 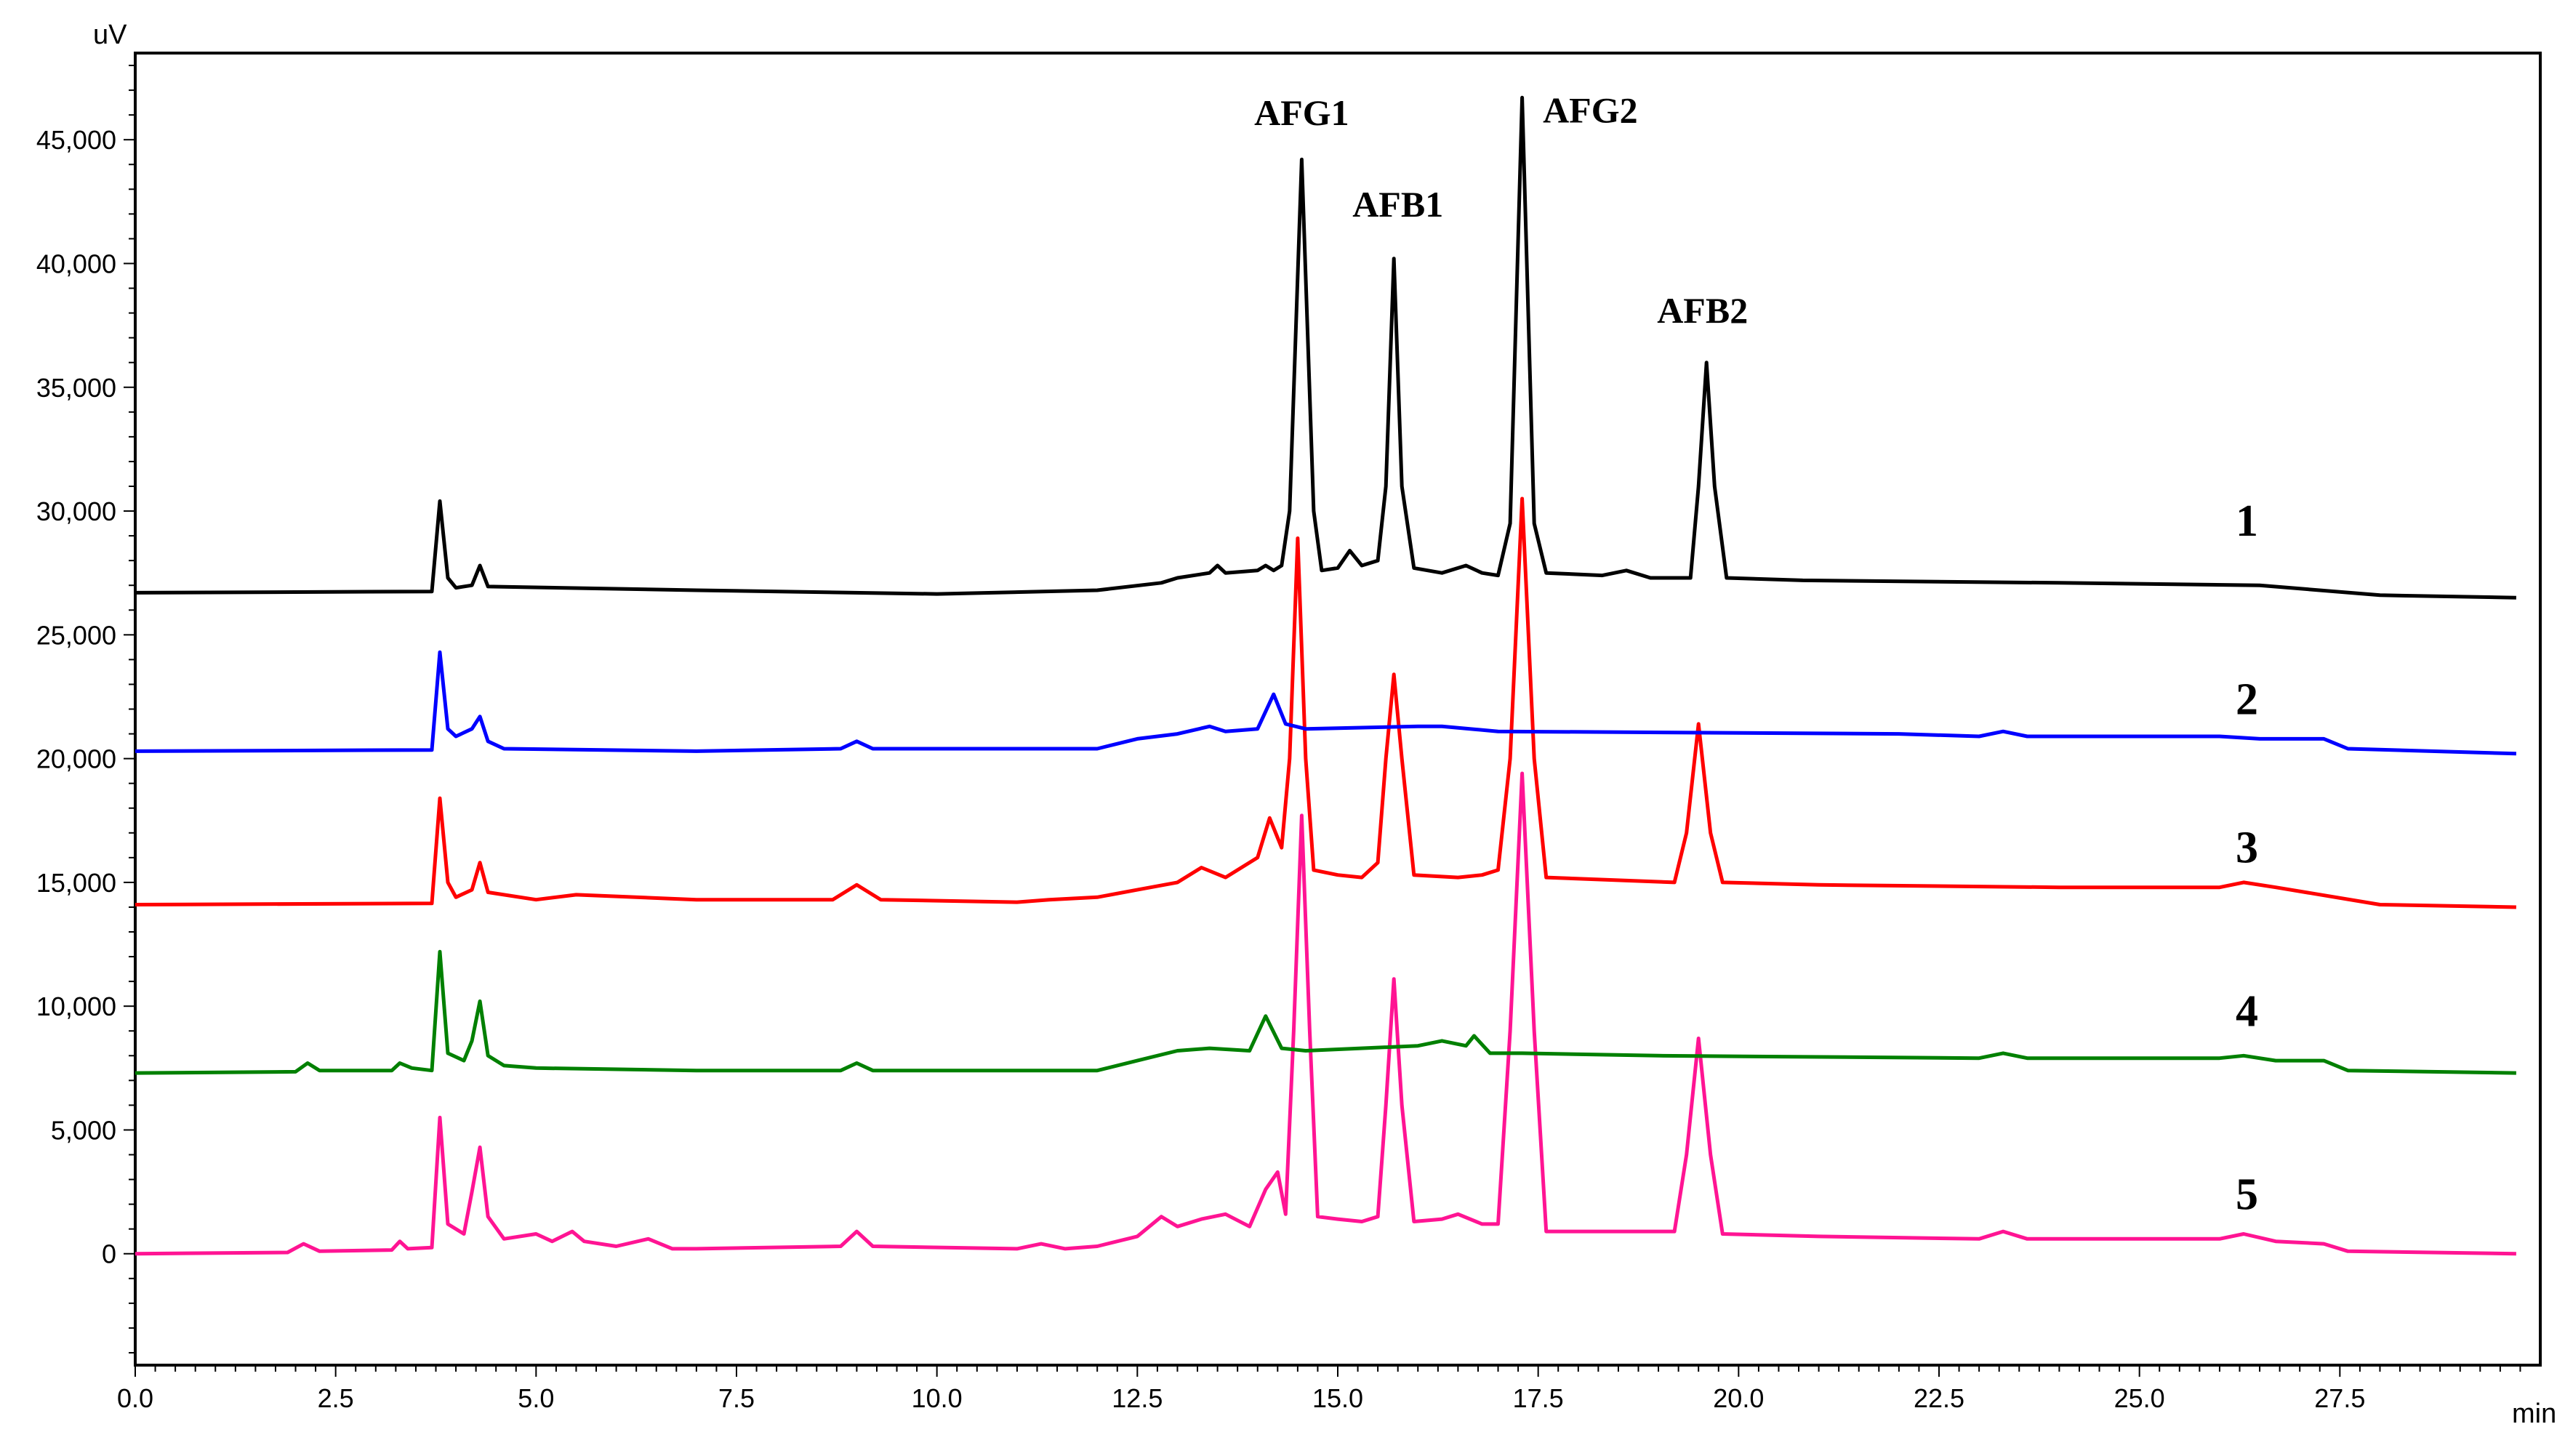 I want to click on trace-label-5: 5, so click(x=2247, y=1194).